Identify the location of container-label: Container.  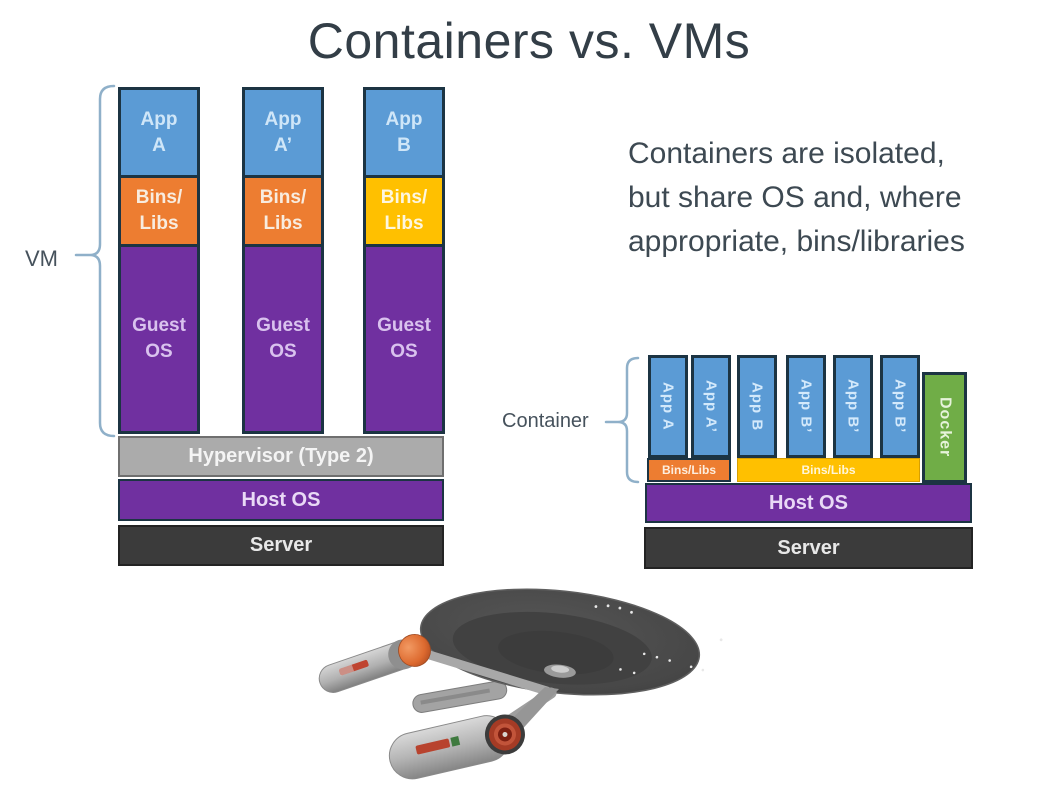
(545, 421).